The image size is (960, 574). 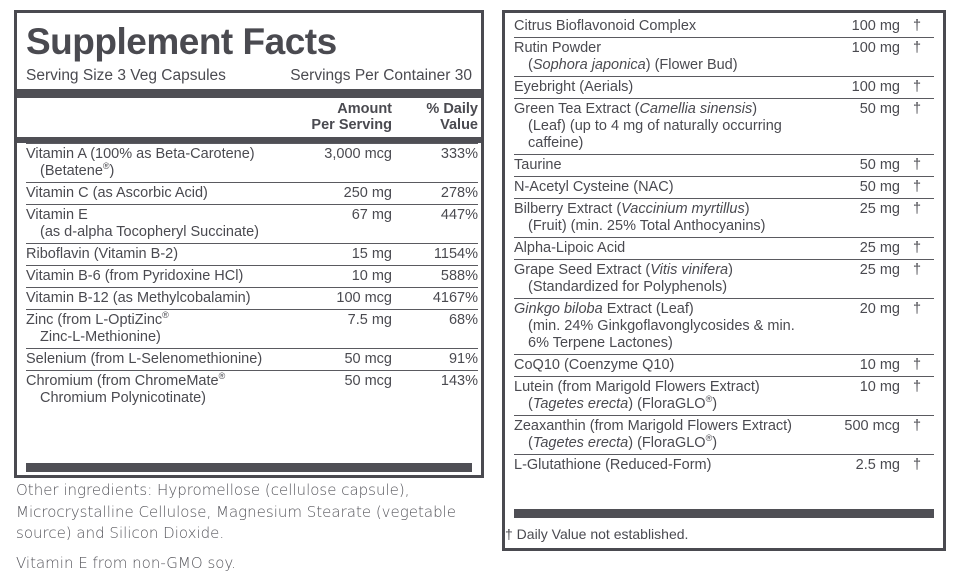 I want to click on percent-daily-value: 588%, so click(x=435, y=277).